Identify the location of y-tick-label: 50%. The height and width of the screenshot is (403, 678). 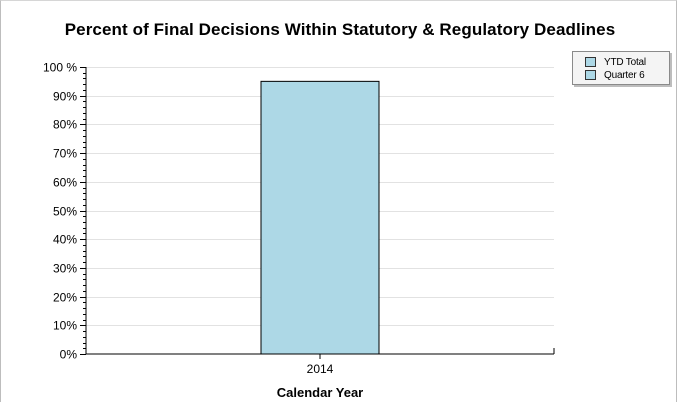
(65, 212).